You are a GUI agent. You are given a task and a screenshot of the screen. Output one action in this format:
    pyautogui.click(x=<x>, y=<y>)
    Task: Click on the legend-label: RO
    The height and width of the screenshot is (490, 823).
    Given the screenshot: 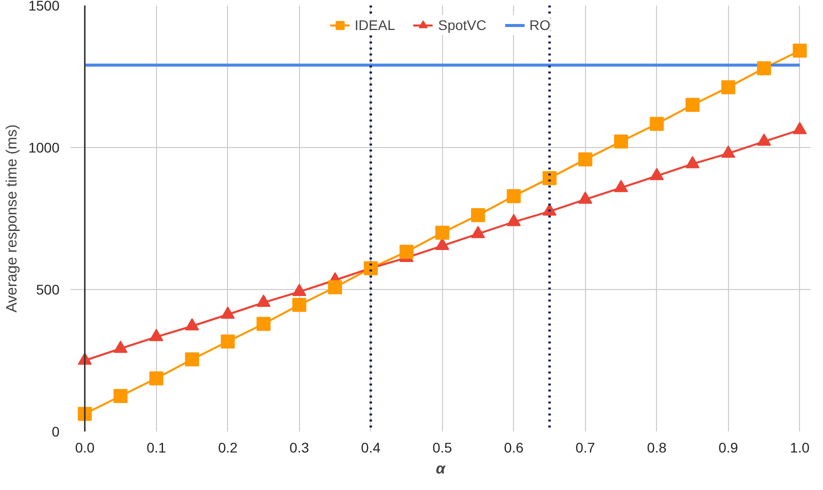 What is the action you would take?
    pyautogui.click(x=539, y=25)
    